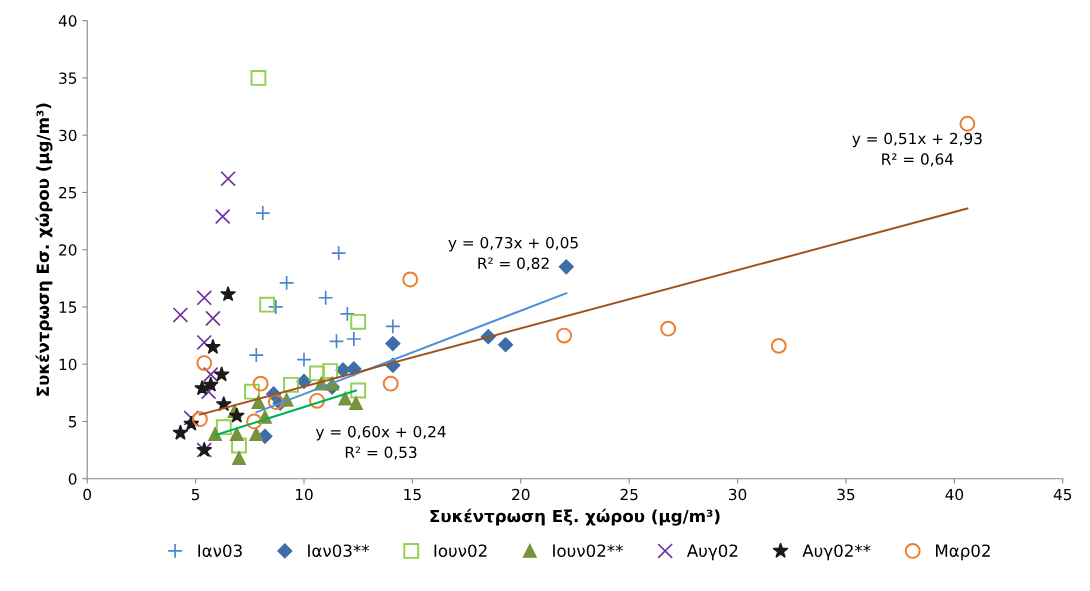 The width and height of the screenshot is (1090, 591). Describe the element at coordinates (72, 479) in the screenshot. I see `y-tick-label: 0` at that location.